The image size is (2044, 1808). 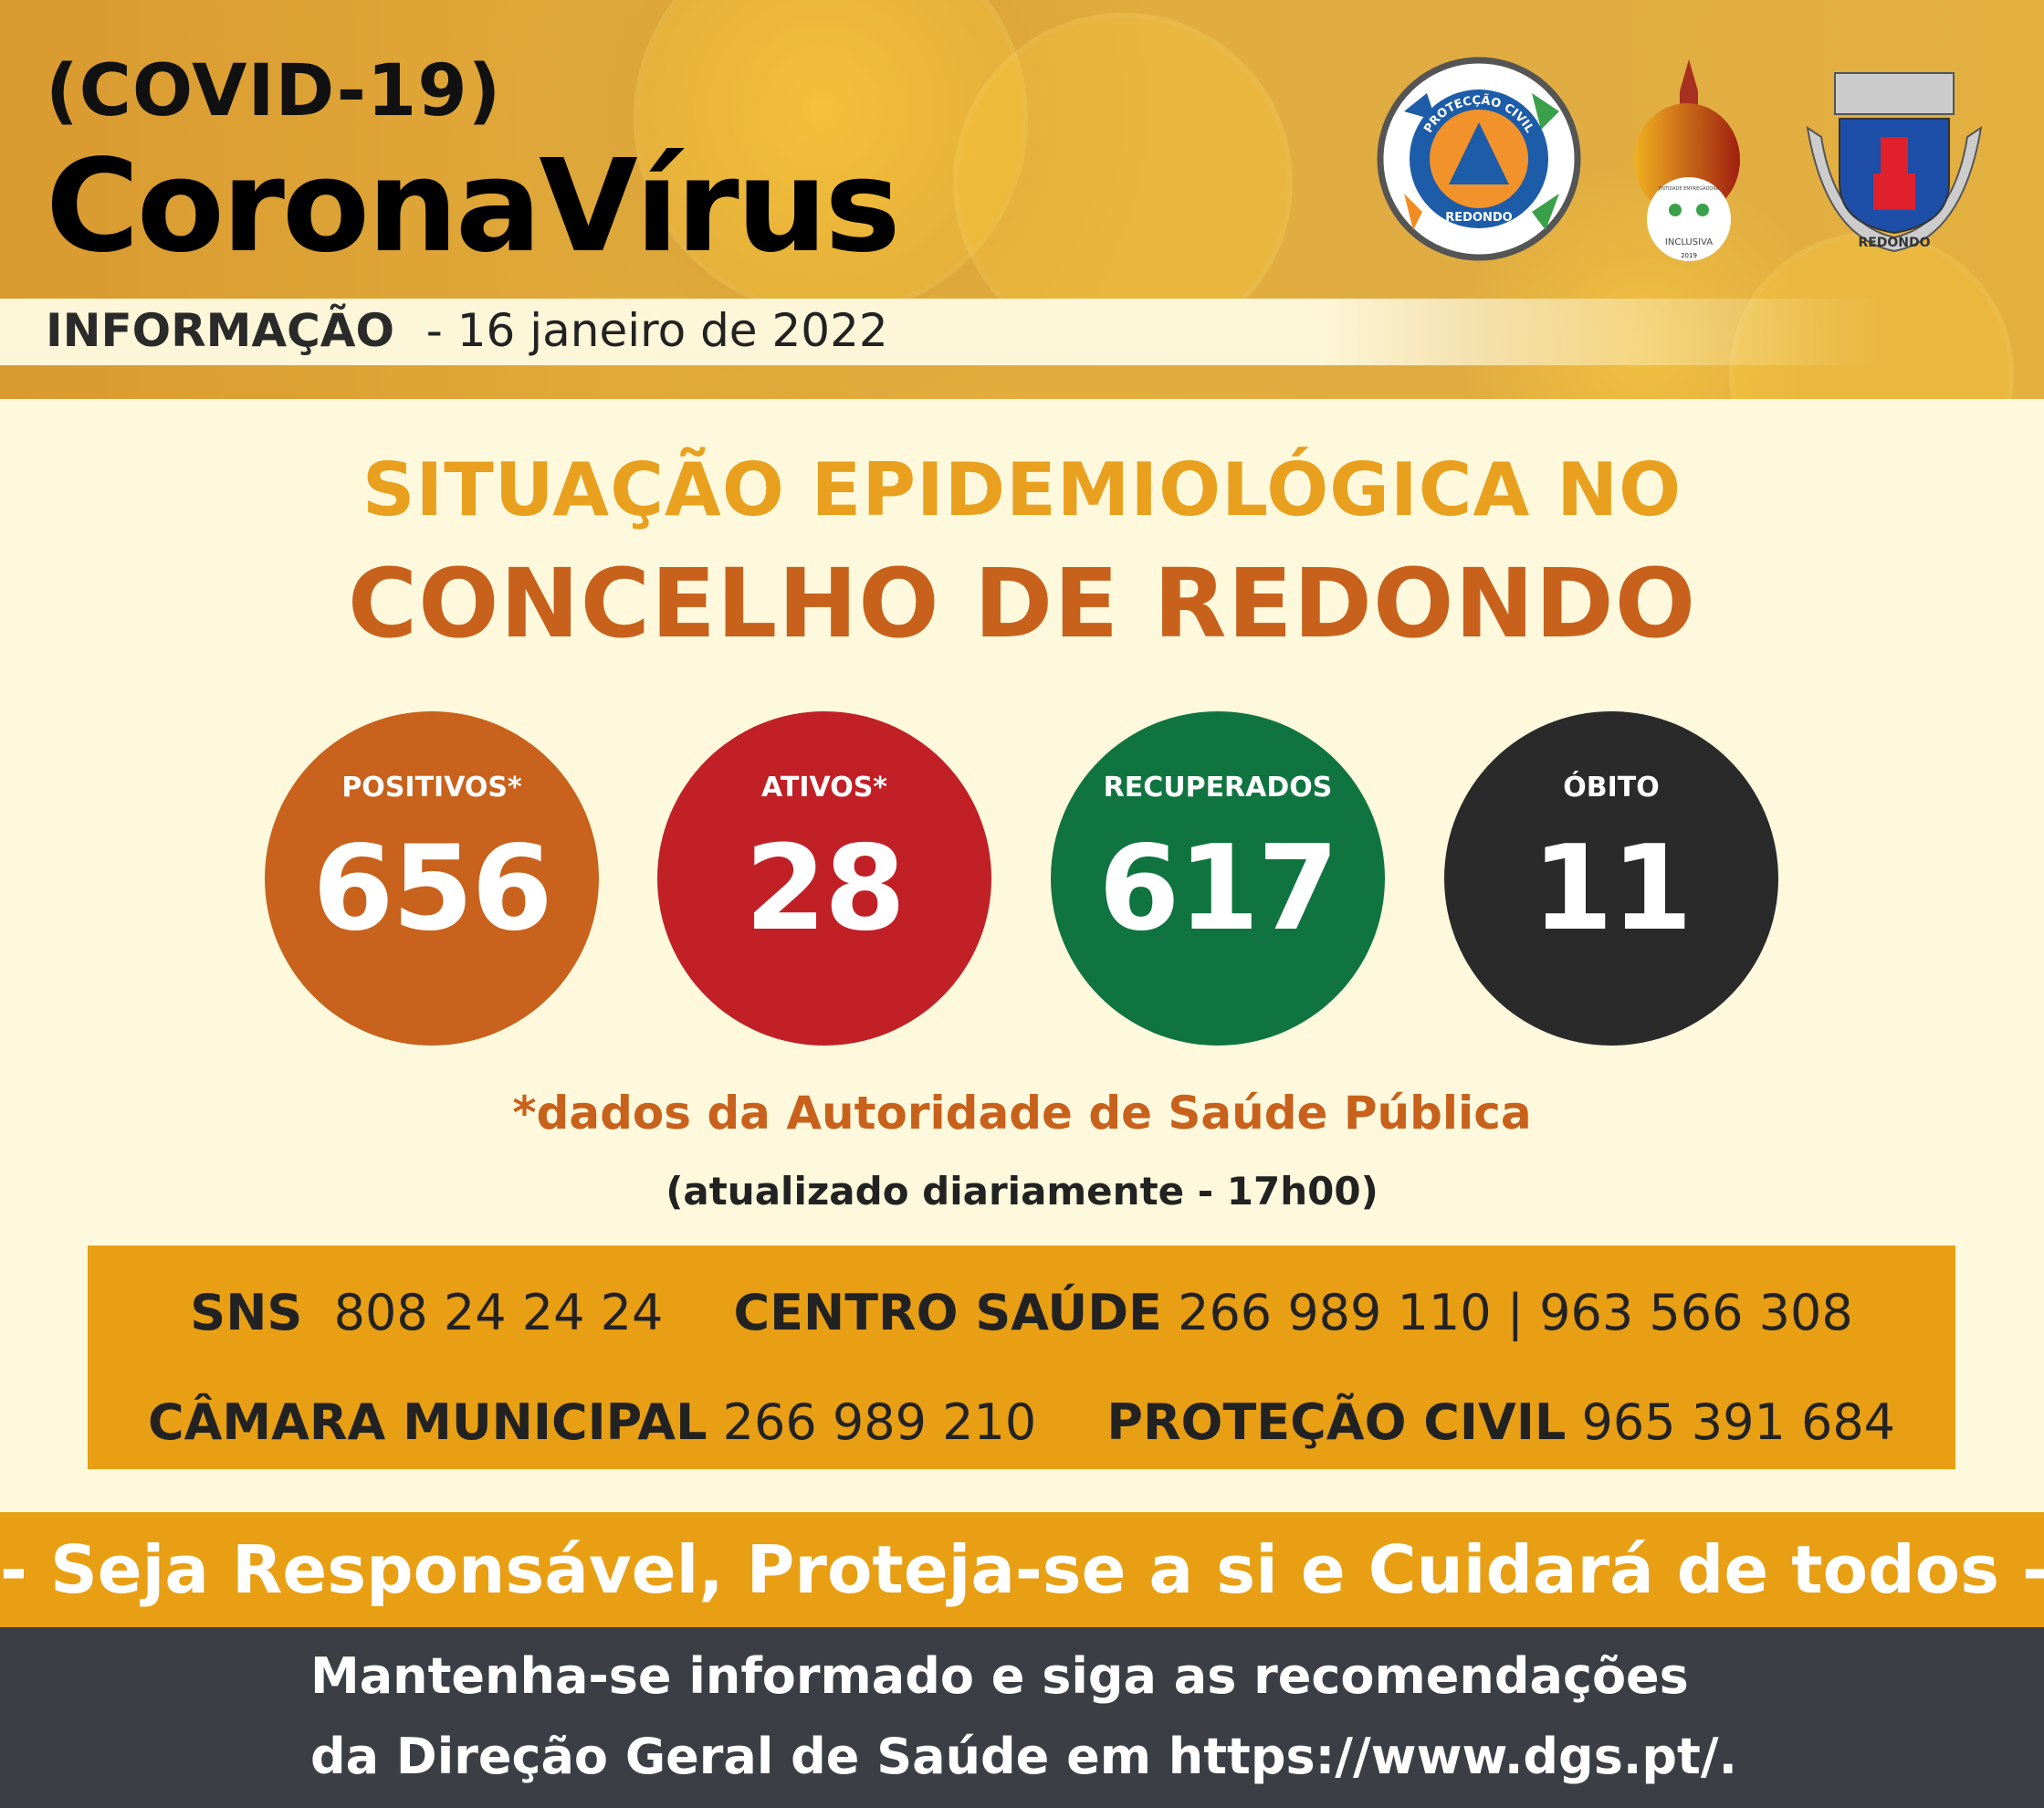 I want to click on svg-text: INCLUSIVA, so click(x=1689, y=242).